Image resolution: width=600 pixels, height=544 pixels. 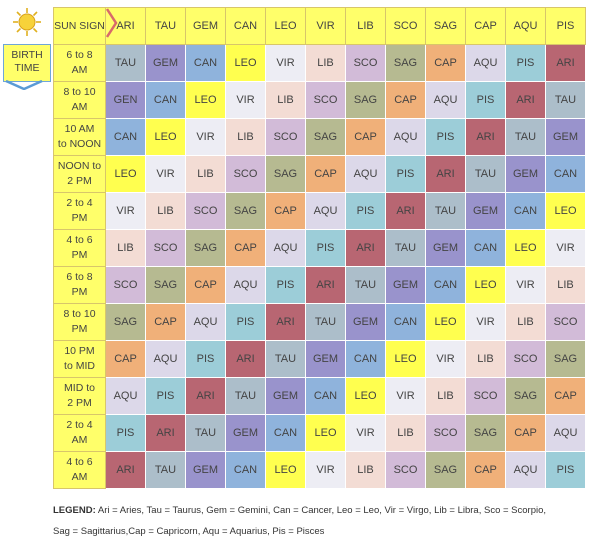 What do you see at coordinates (79, 470) in the screenshot?
I see `birth-time-cell: 4 to 6 AM` at bounding box center [79, 470].